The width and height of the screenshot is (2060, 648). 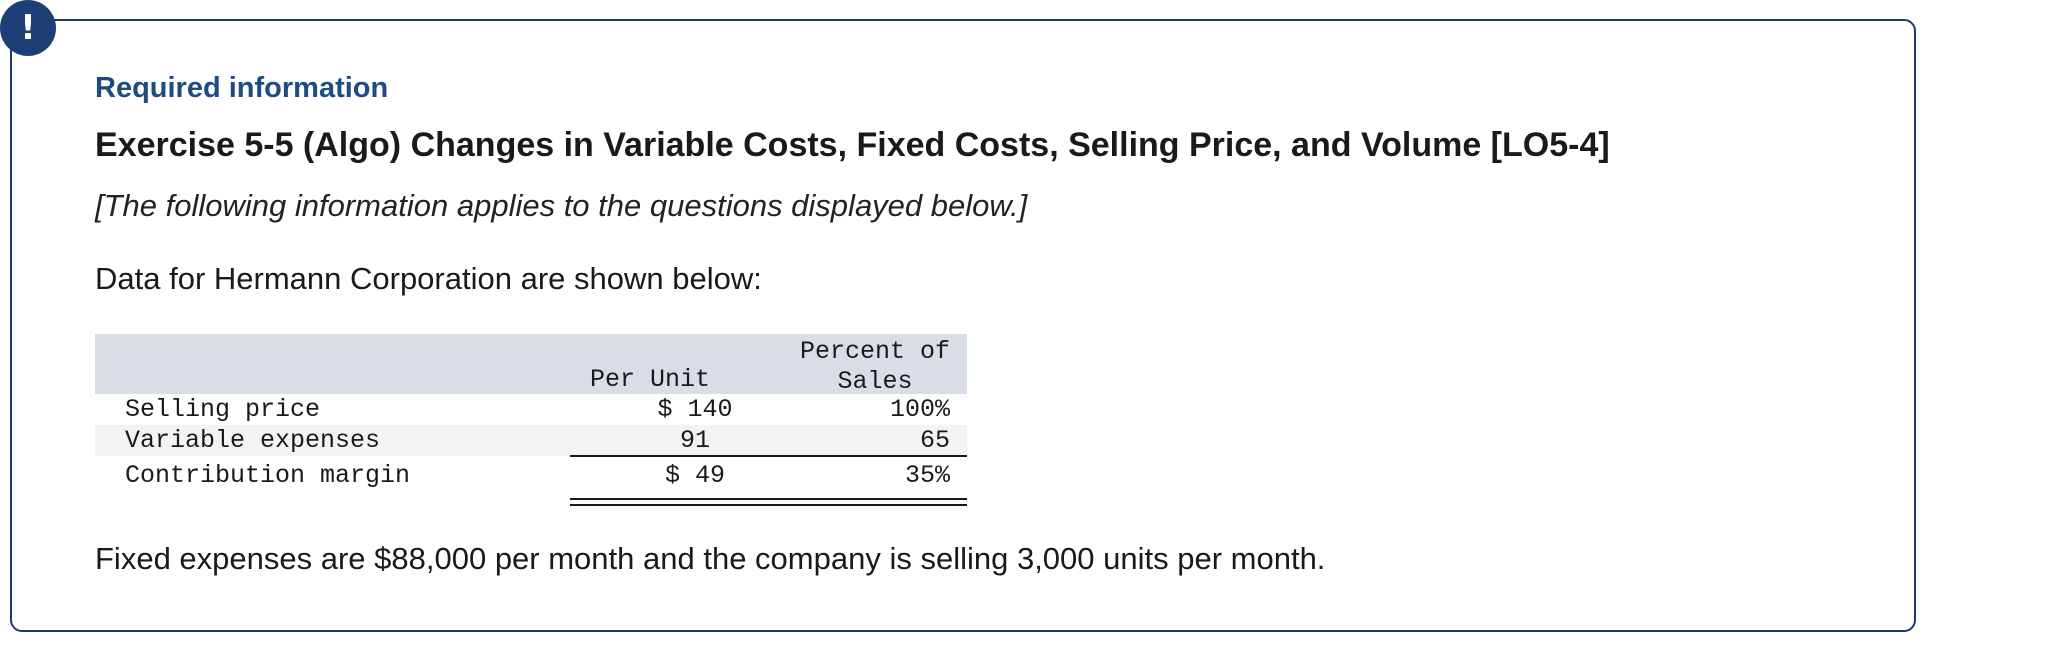 What do you see at coordinates (242, 88) in the screenshot?
I see `required-information-heading: Required information` at bounding box center [242, 88].